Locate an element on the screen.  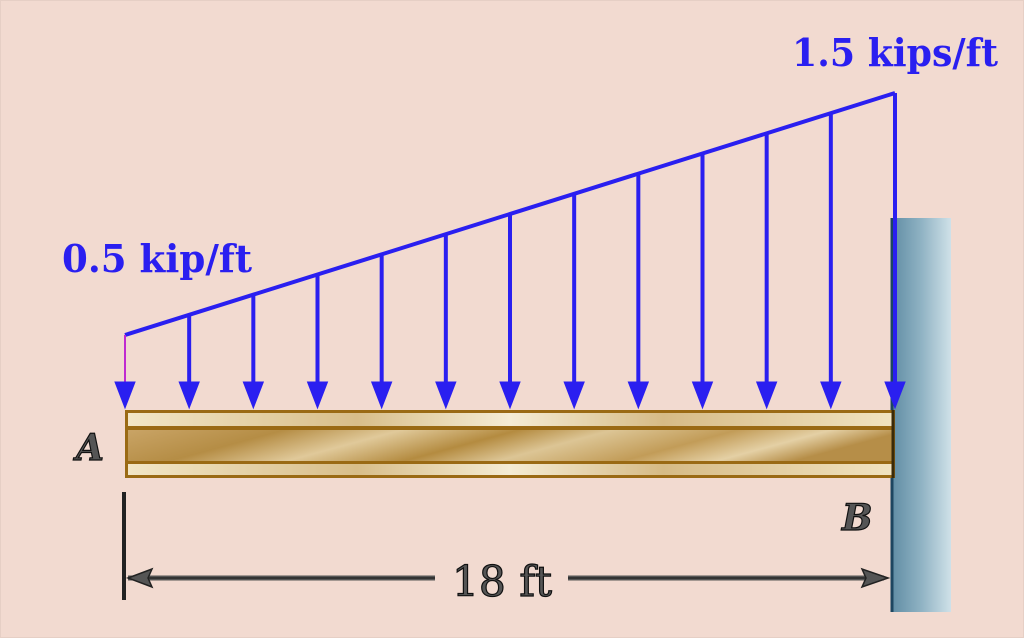
beam is located at coordinates (510, 444).